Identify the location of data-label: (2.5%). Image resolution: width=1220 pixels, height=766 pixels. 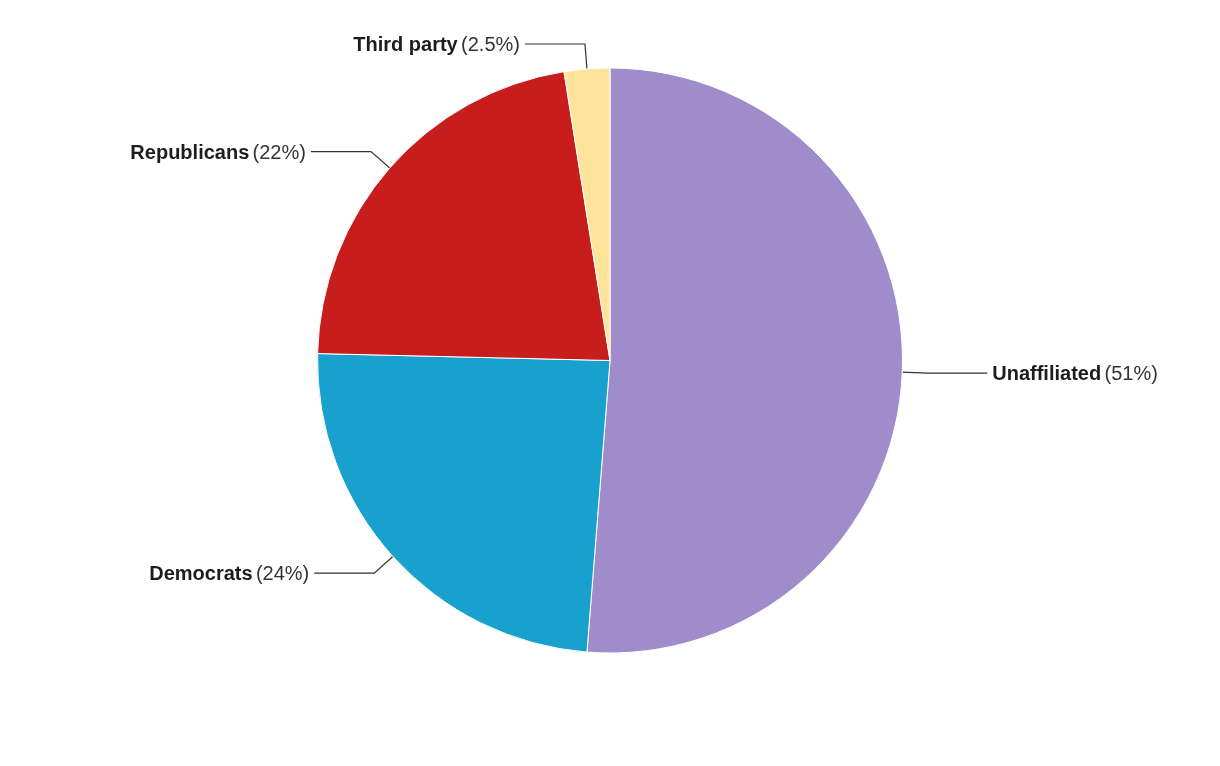
(490, 43).